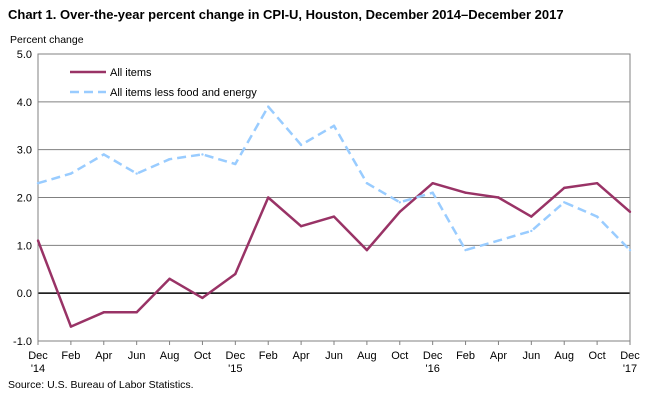 This screenshot has height=401, width=654. Describe the element at coordinates (47, 40) in the screenshot. I see `y-axis-label: Percent change` at that location.